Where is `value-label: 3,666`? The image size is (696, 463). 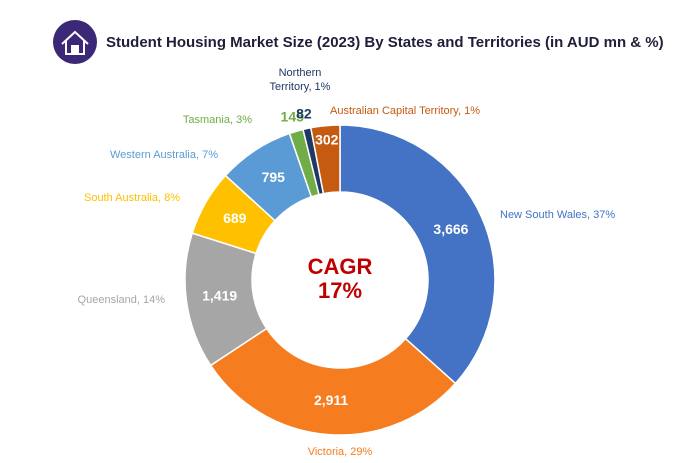
value-label: 3,666 is located at coordinates (450, 229).